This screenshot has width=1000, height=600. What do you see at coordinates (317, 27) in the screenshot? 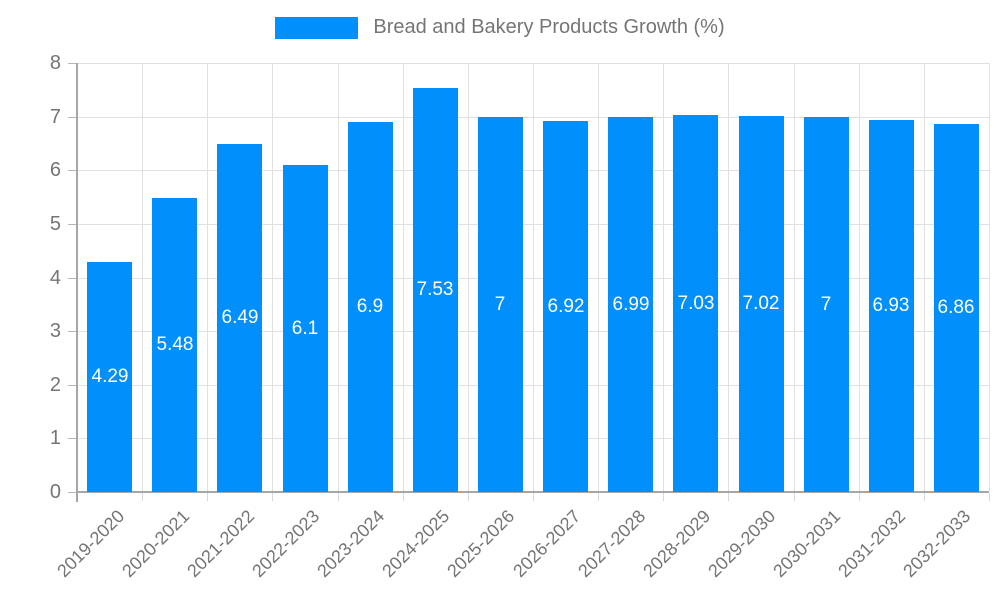
I see `legend-marker-icon` at bounding box center [317, 27].